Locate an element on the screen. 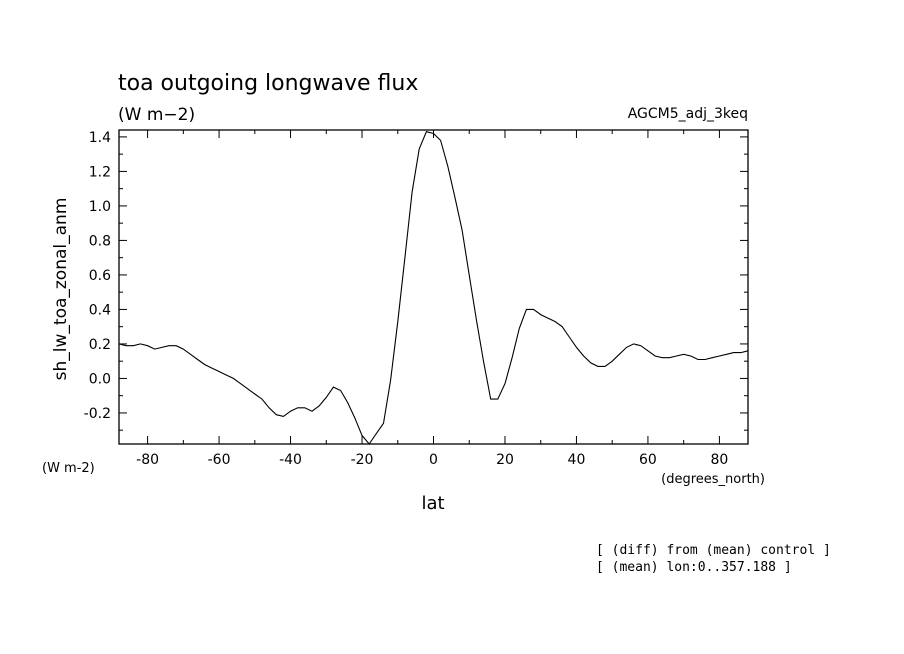 The image size is (904, 654). y-tick-label: 0.0 is located at coordinates (100, 379).